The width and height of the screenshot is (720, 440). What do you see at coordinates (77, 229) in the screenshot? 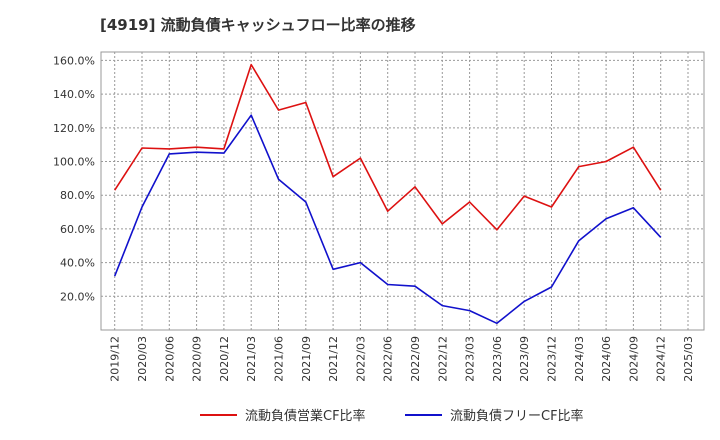
I see `y-tick-label: 60.0%` at bounding box center [77, 229].